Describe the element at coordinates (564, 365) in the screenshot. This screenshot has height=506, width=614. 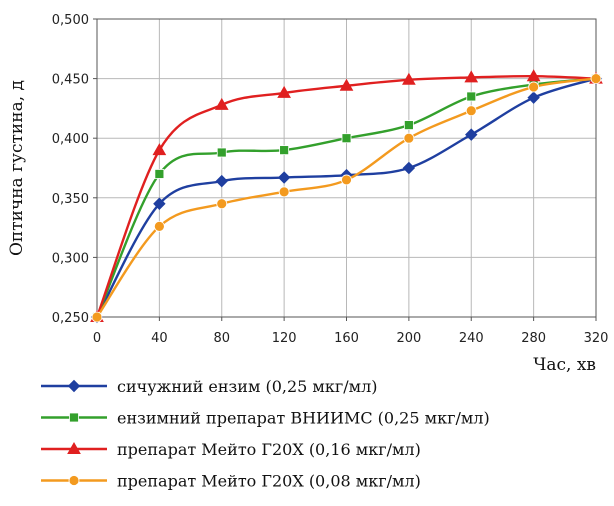
I see `x-axis-title: Час, хв` at that location.